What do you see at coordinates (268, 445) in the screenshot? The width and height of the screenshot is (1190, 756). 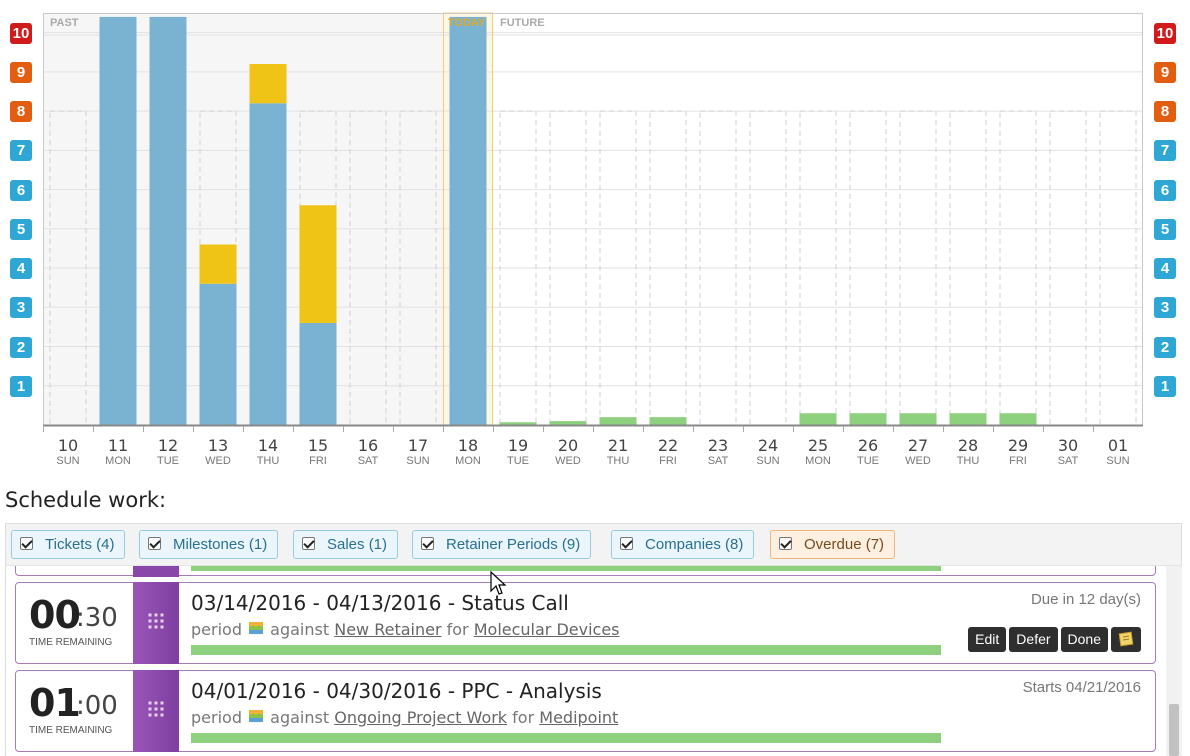 I see `x-tick-label-day: 14` at bounding box center [268, 445].